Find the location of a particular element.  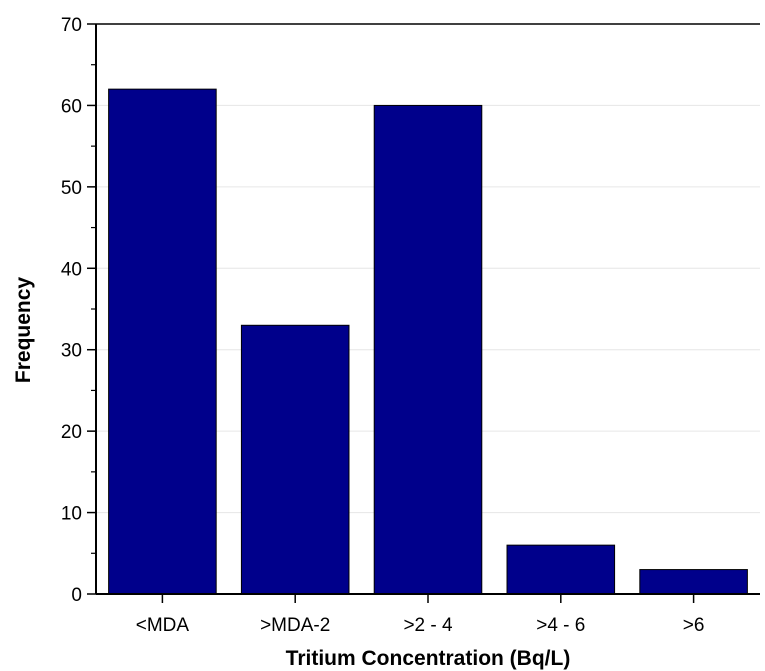

y-tick-label: 0 is located at coordinates (76, 595).